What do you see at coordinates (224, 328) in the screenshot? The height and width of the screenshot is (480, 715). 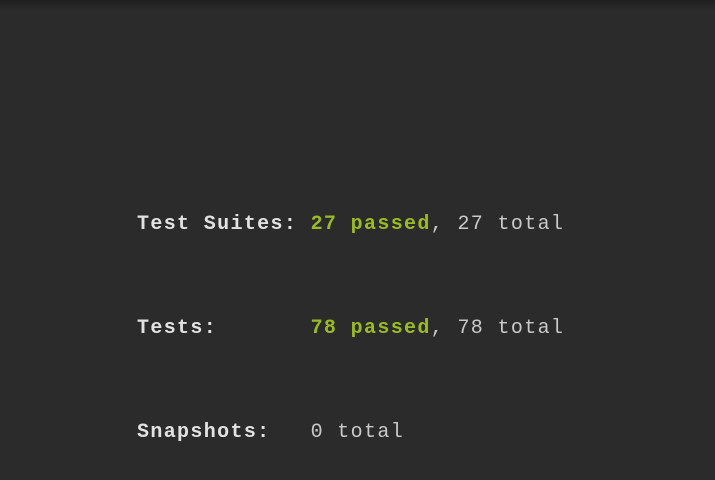 I see `tests-label: Tests:` at bounding box center [224, 328].